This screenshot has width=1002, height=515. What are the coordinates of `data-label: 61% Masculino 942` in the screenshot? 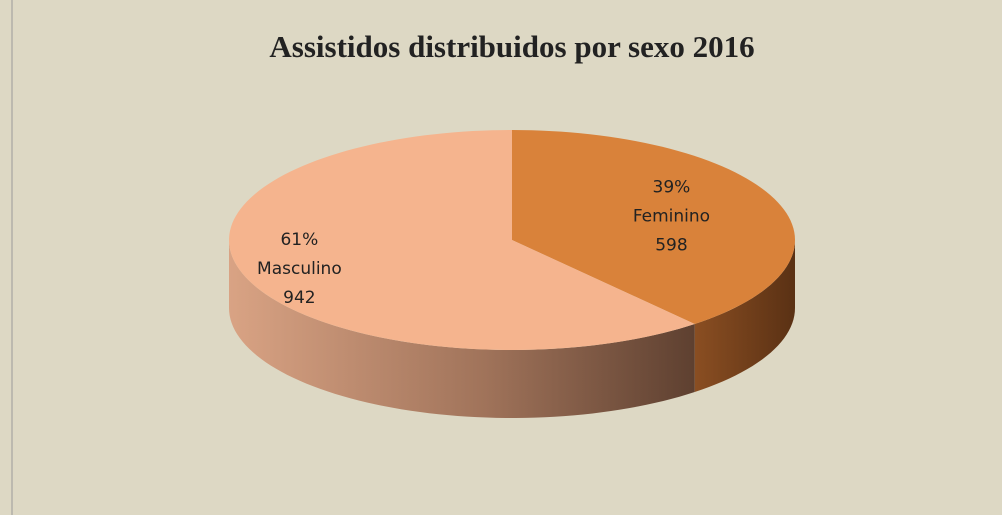 It's located at (299, 269).